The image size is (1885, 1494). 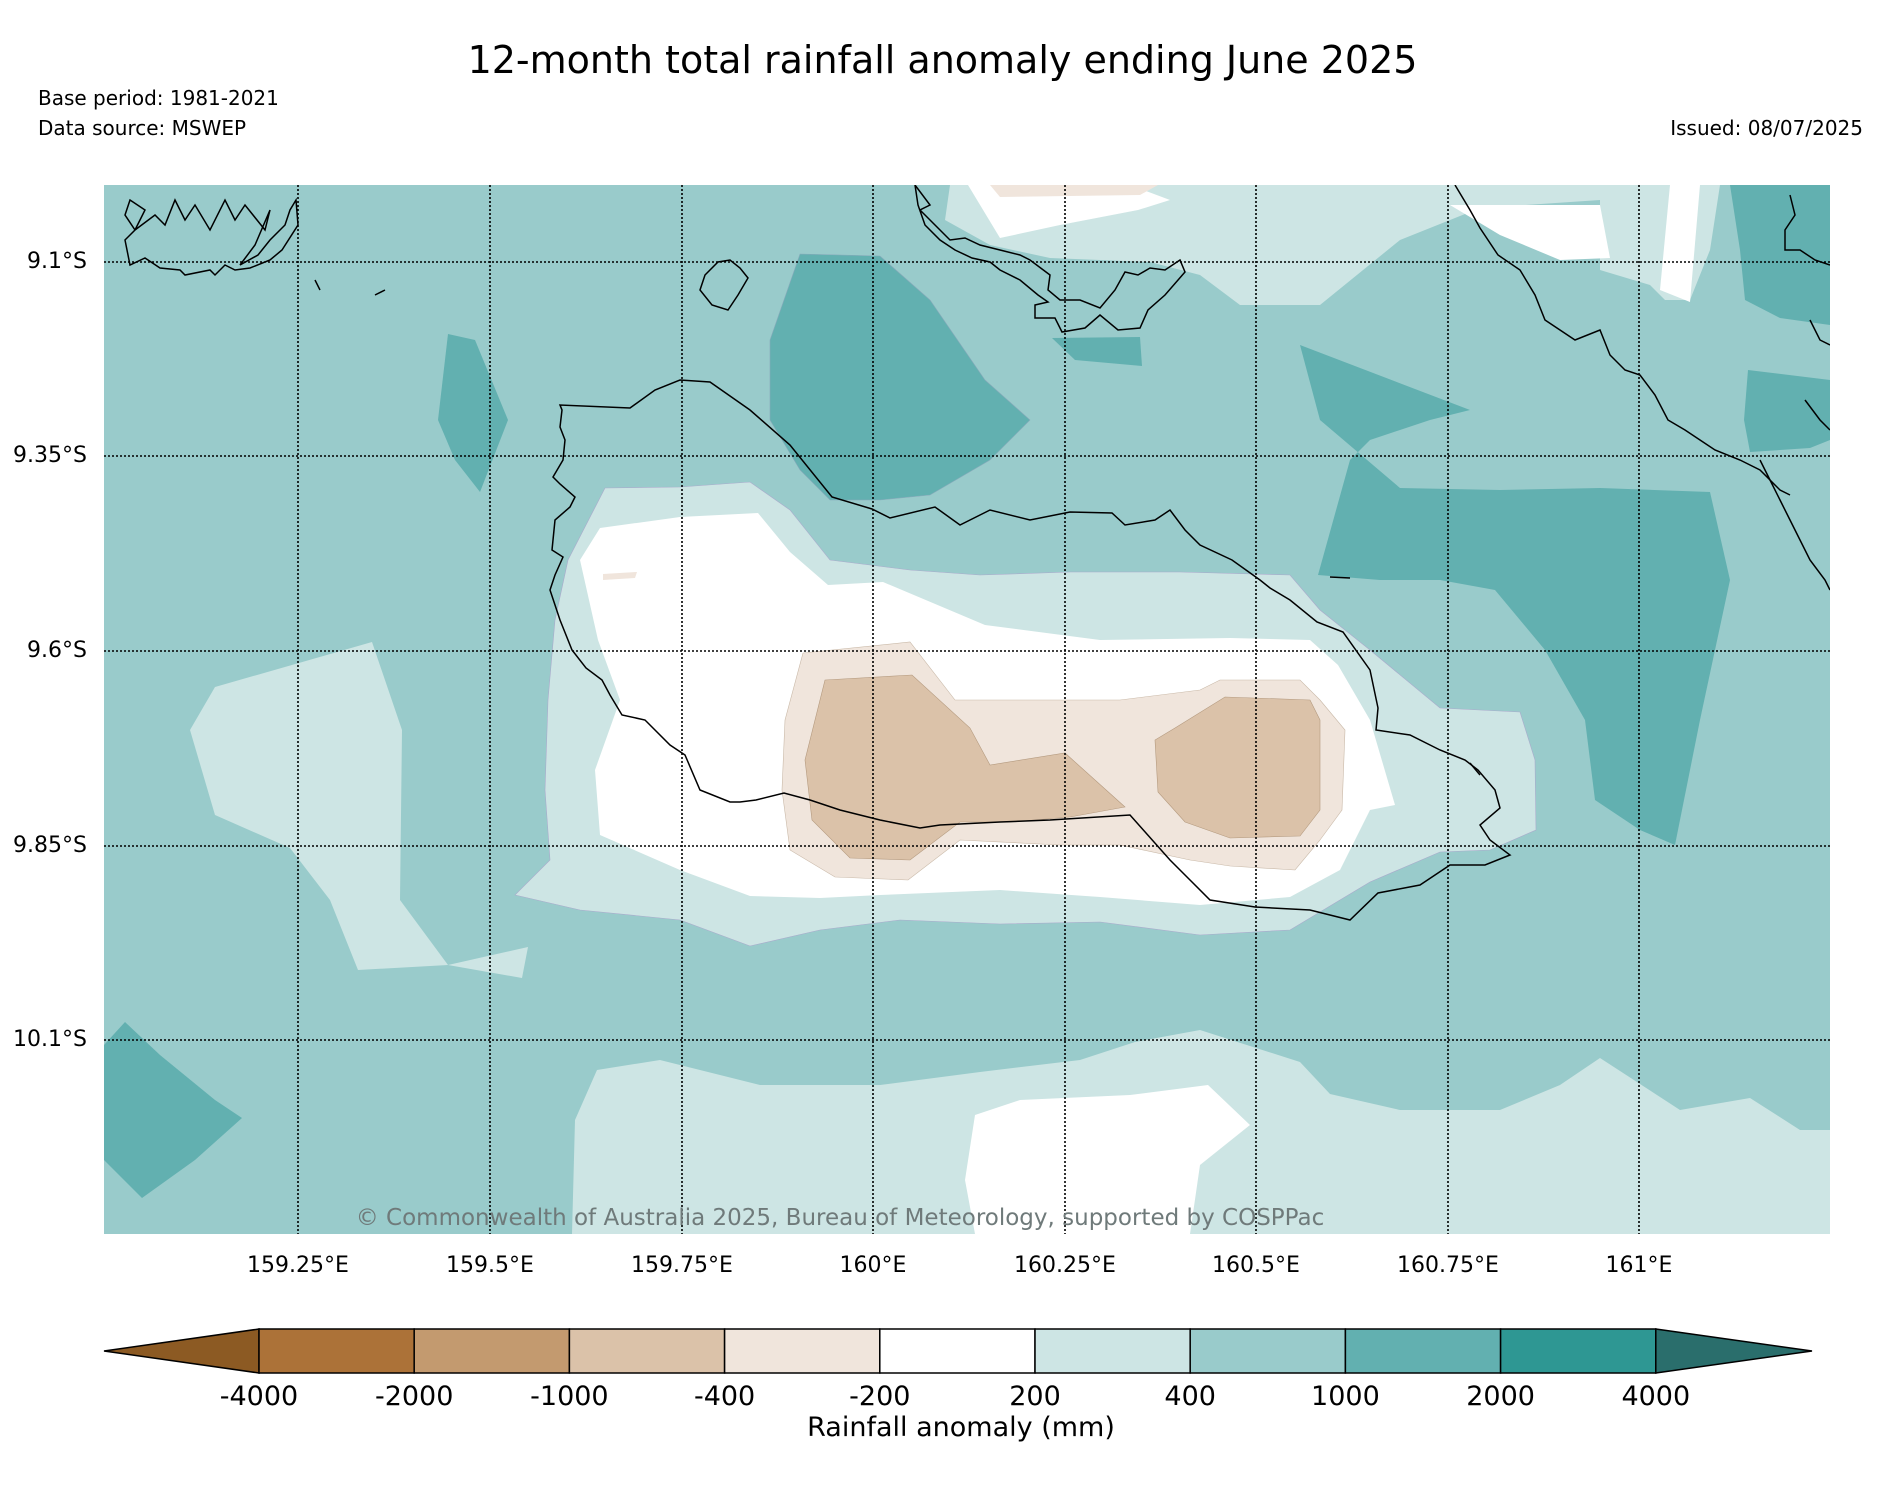 I want to click on lat-label: 9.35°S, so click(x=50, y=455).